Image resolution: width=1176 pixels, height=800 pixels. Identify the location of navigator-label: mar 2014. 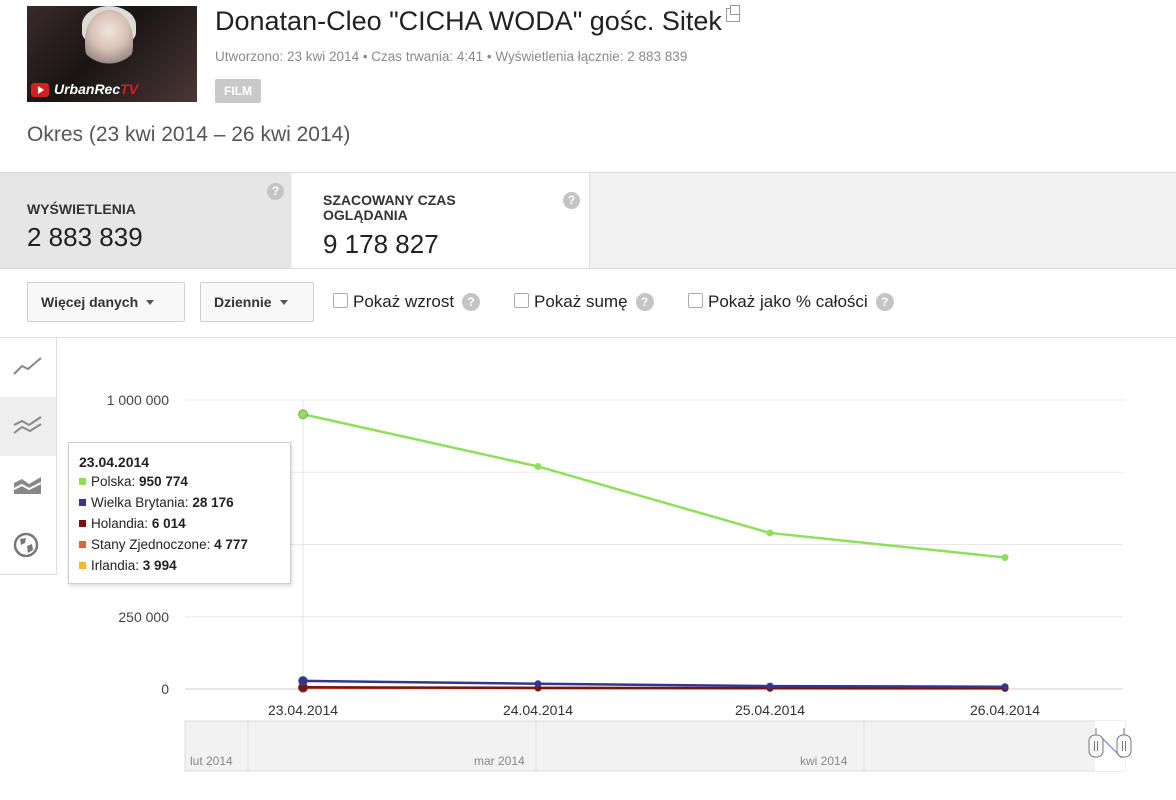
(499, 761).